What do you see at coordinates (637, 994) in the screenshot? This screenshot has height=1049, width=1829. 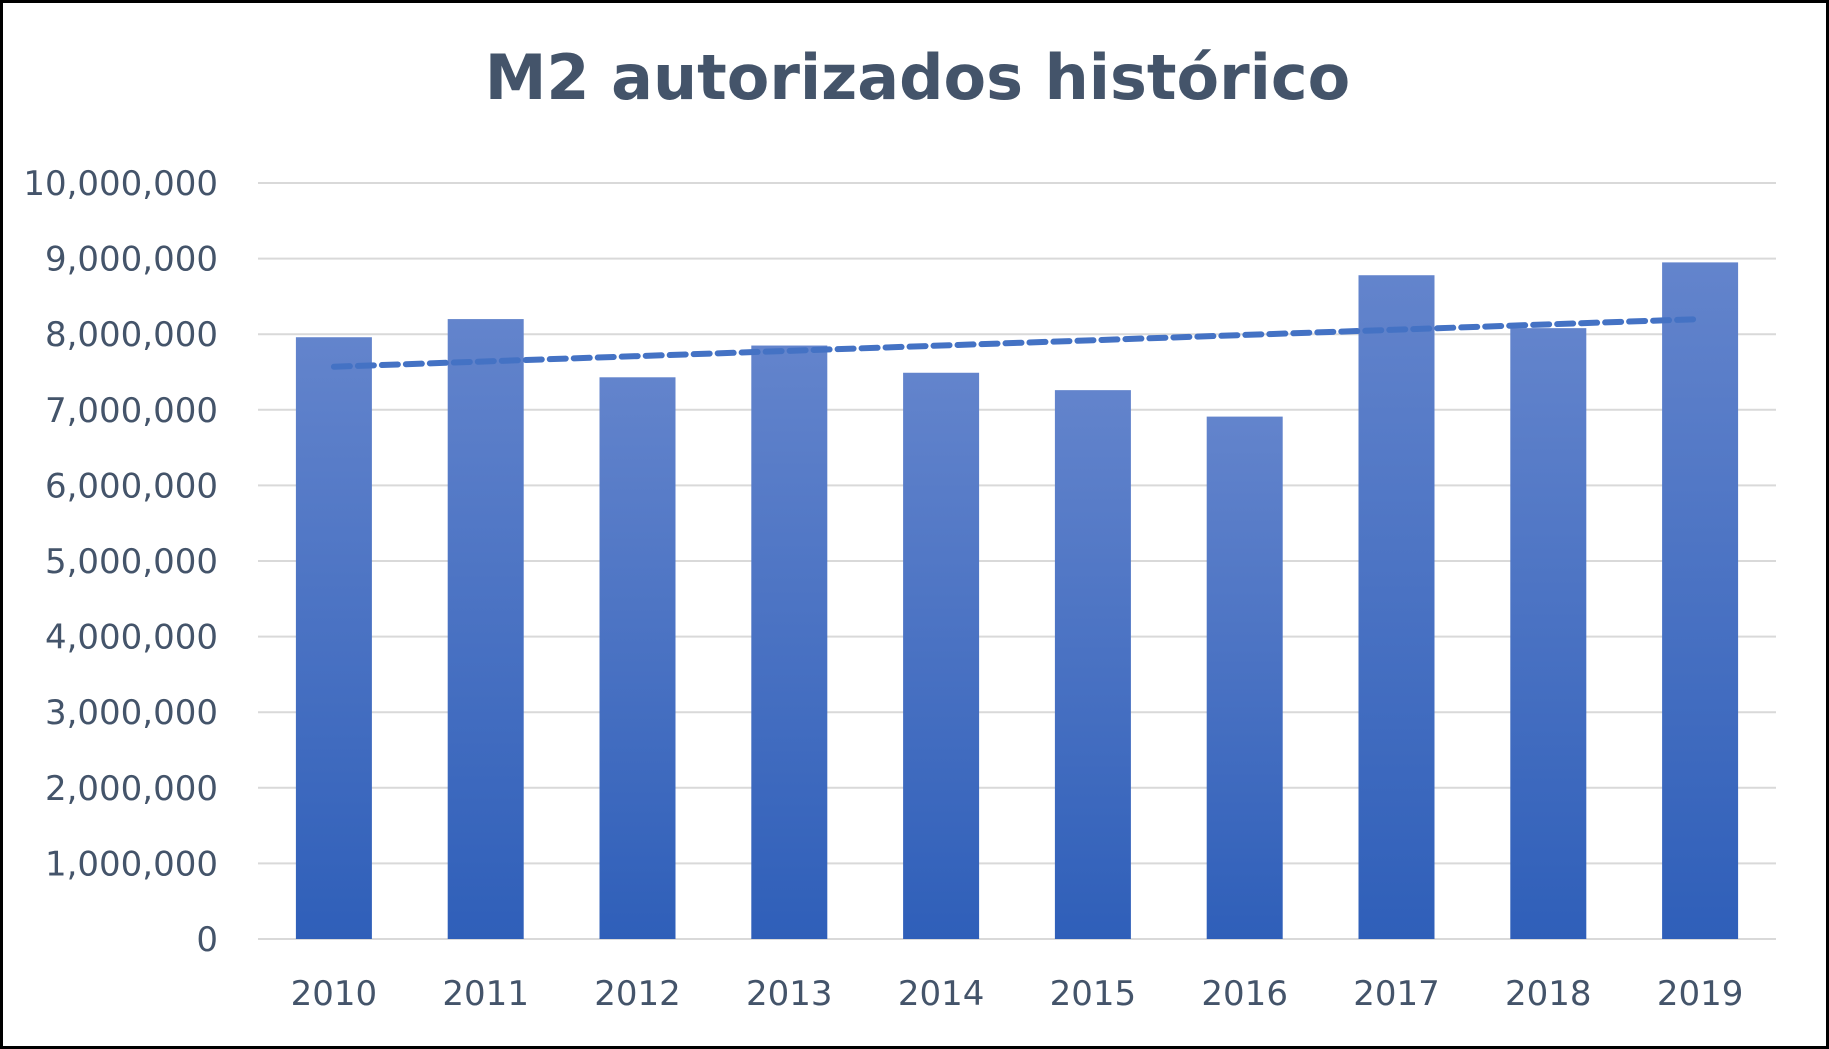 I see `x-tick-label: 2012` at bounding box center [637, 994].